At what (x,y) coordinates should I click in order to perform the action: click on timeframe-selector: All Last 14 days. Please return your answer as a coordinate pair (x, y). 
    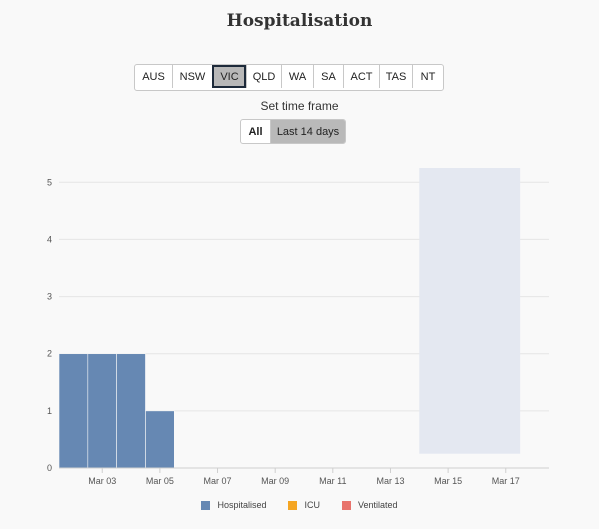
    Looking at the image, I should click on (293, 131).